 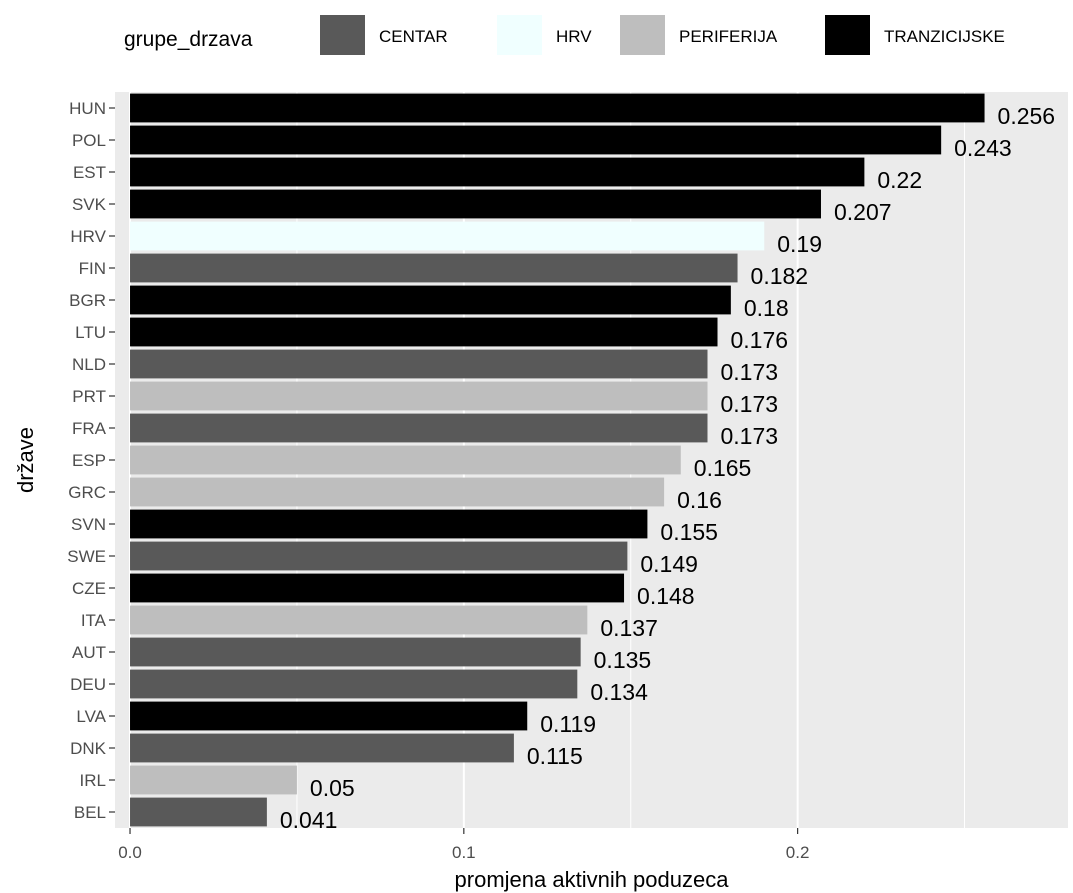 I want to click on y-tick-label: HUN, so click(x=87, y=108).